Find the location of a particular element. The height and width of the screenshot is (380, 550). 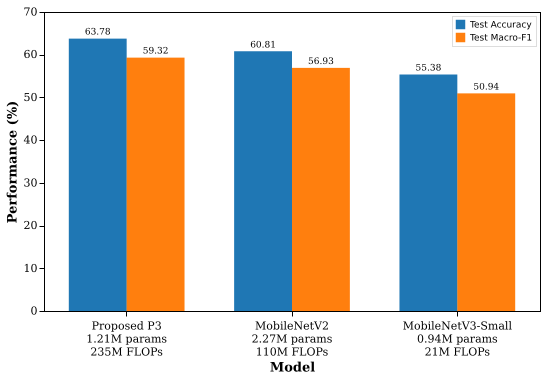

x-tick-label: MobileNetV2 2.27M params 110M FLOPs is located at coordinates (292, 339).